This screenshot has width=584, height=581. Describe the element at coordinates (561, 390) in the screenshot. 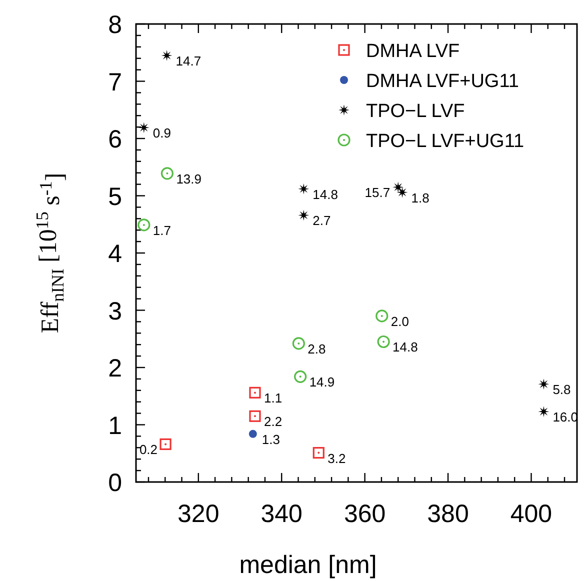

I see `annotation: 5.8` at that location.